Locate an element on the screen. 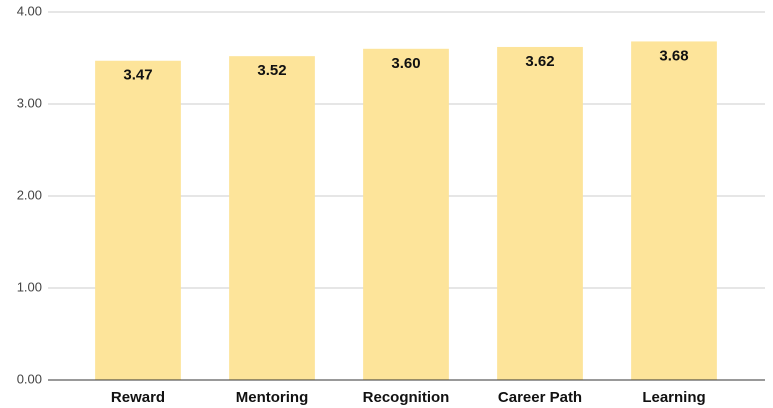  y-tick-label: 2.00 is located at coordinates (29, 194).